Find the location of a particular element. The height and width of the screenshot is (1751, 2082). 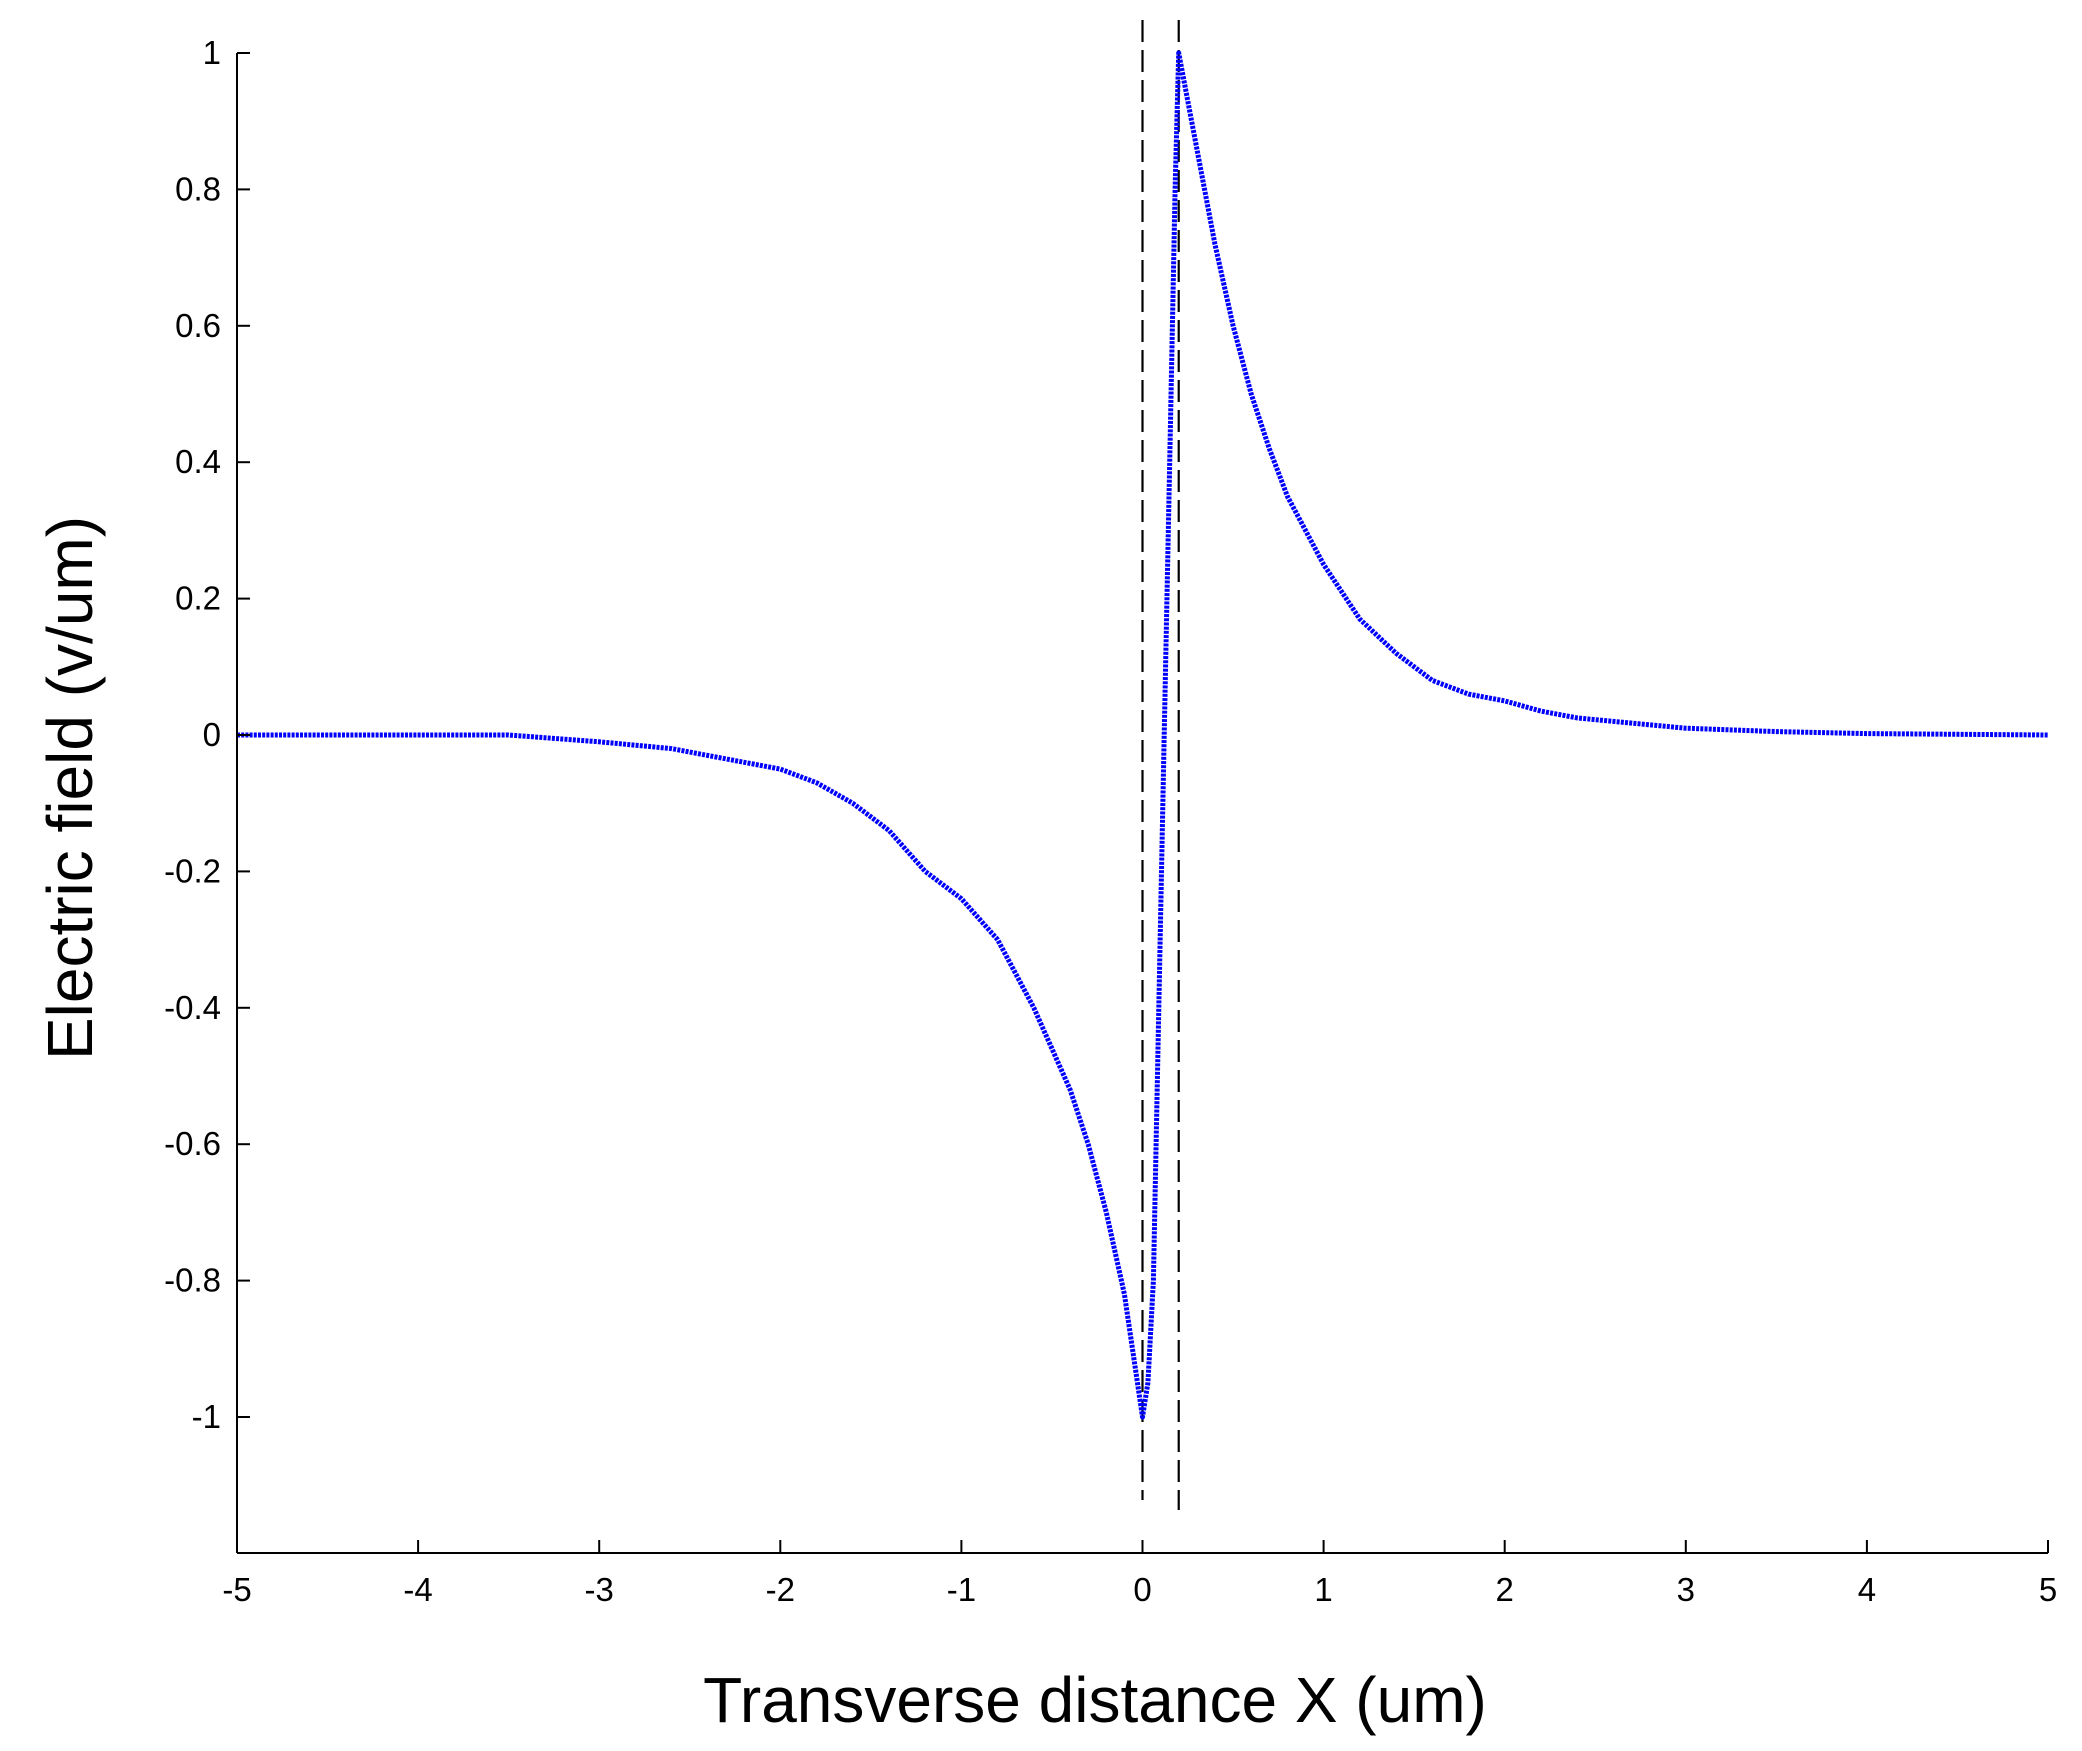

x-axis-title: Transverse distance X (um) is located at coordinates (1095, 1700).